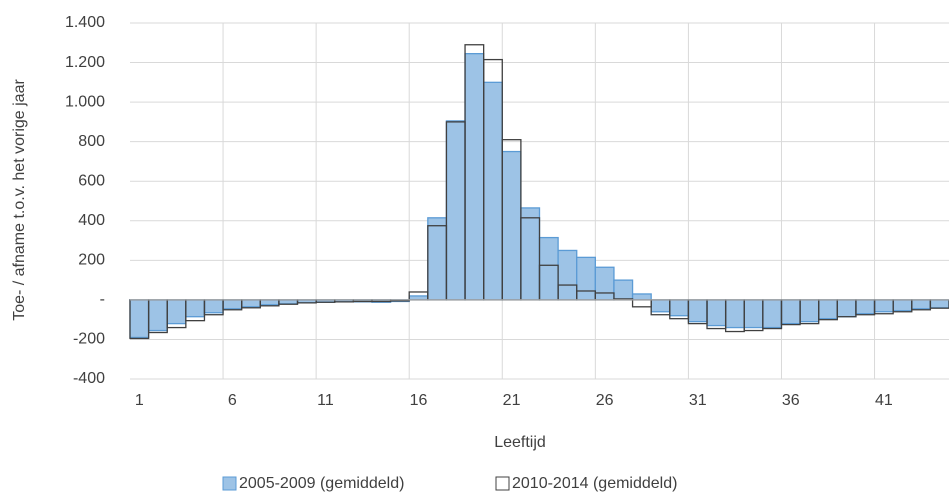  What do you see at coordinates (91, 260) in the screenshot?
I see `y-tick-label: 200` at bounding box center [91, 260].